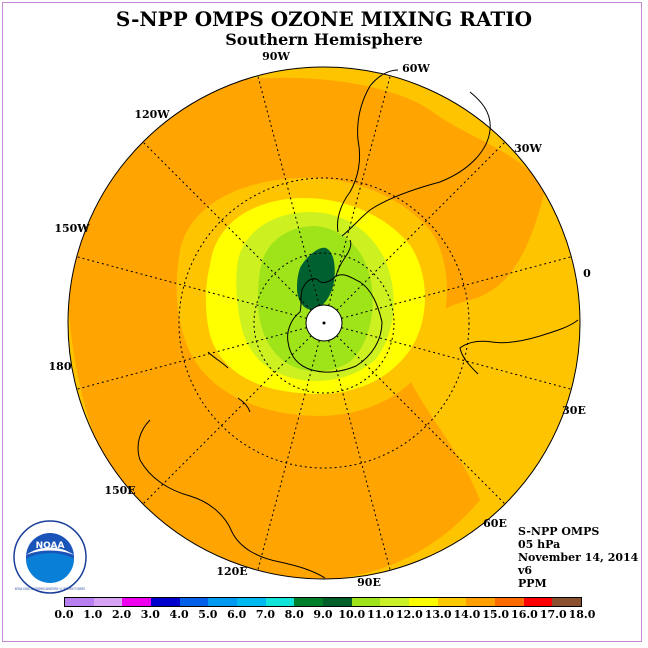 The image size is (648, 648). I want to click on longitude-label: 30E, so click(574, 410).